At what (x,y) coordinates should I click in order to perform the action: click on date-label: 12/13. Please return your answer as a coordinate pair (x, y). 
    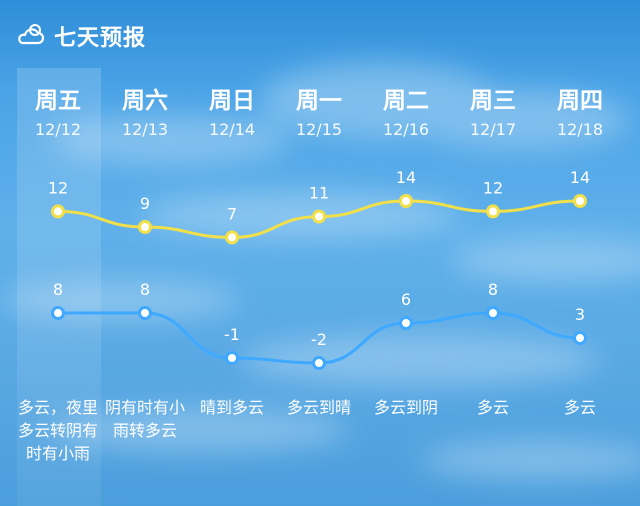
    Looking at the image, I should click on (145, 129).